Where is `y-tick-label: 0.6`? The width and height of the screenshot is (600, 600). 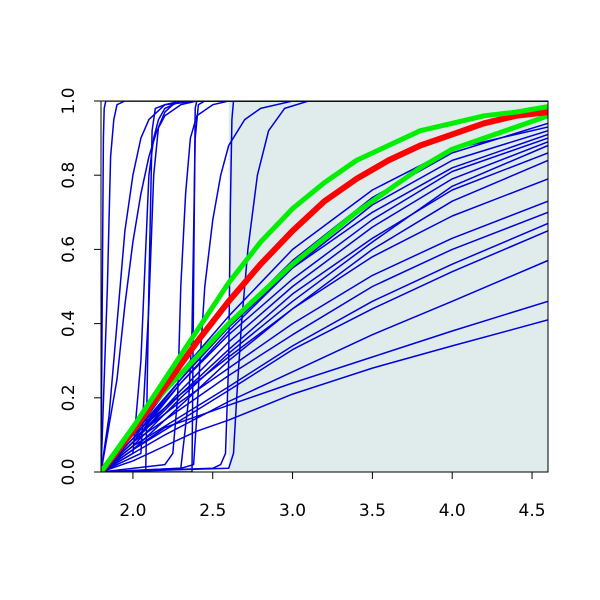
y-tick-label: 0.6 is located at coordinates (69, 249).